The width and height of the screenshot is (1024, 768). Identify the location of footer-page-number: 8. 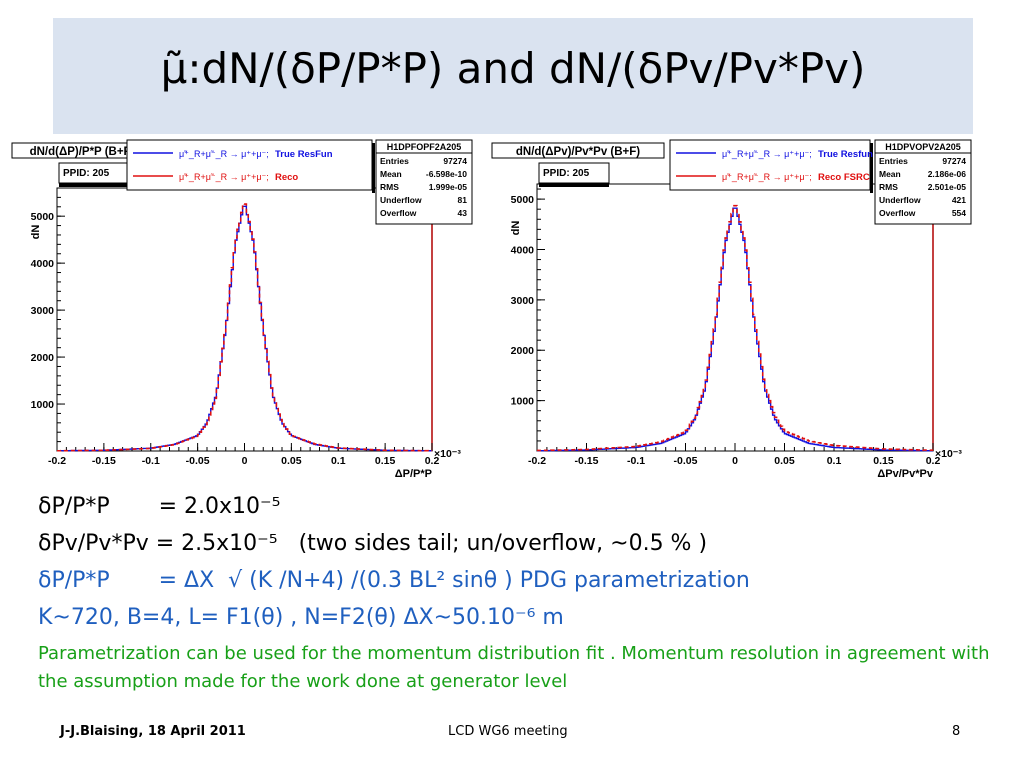
(956, 731).